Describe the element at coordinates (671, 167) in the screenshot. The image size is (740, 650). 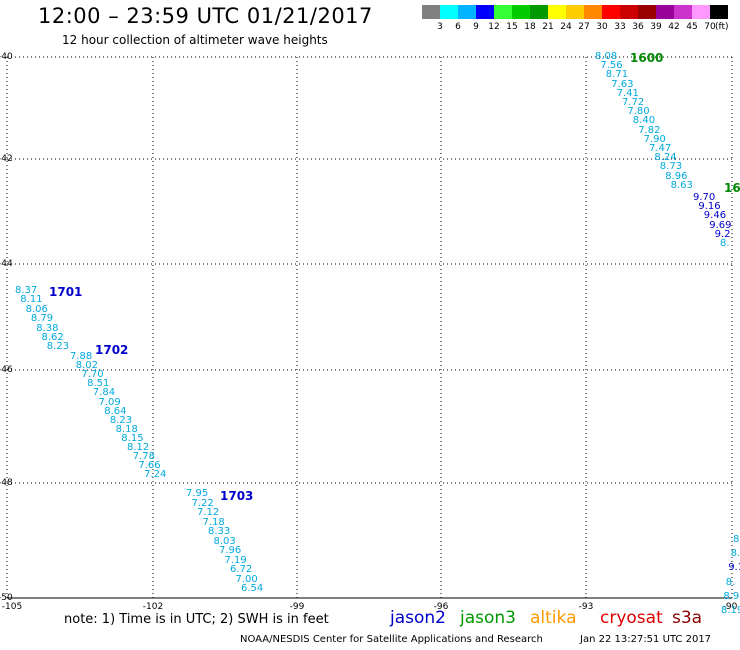
I see `wave-height-value: 8.73` at that location.